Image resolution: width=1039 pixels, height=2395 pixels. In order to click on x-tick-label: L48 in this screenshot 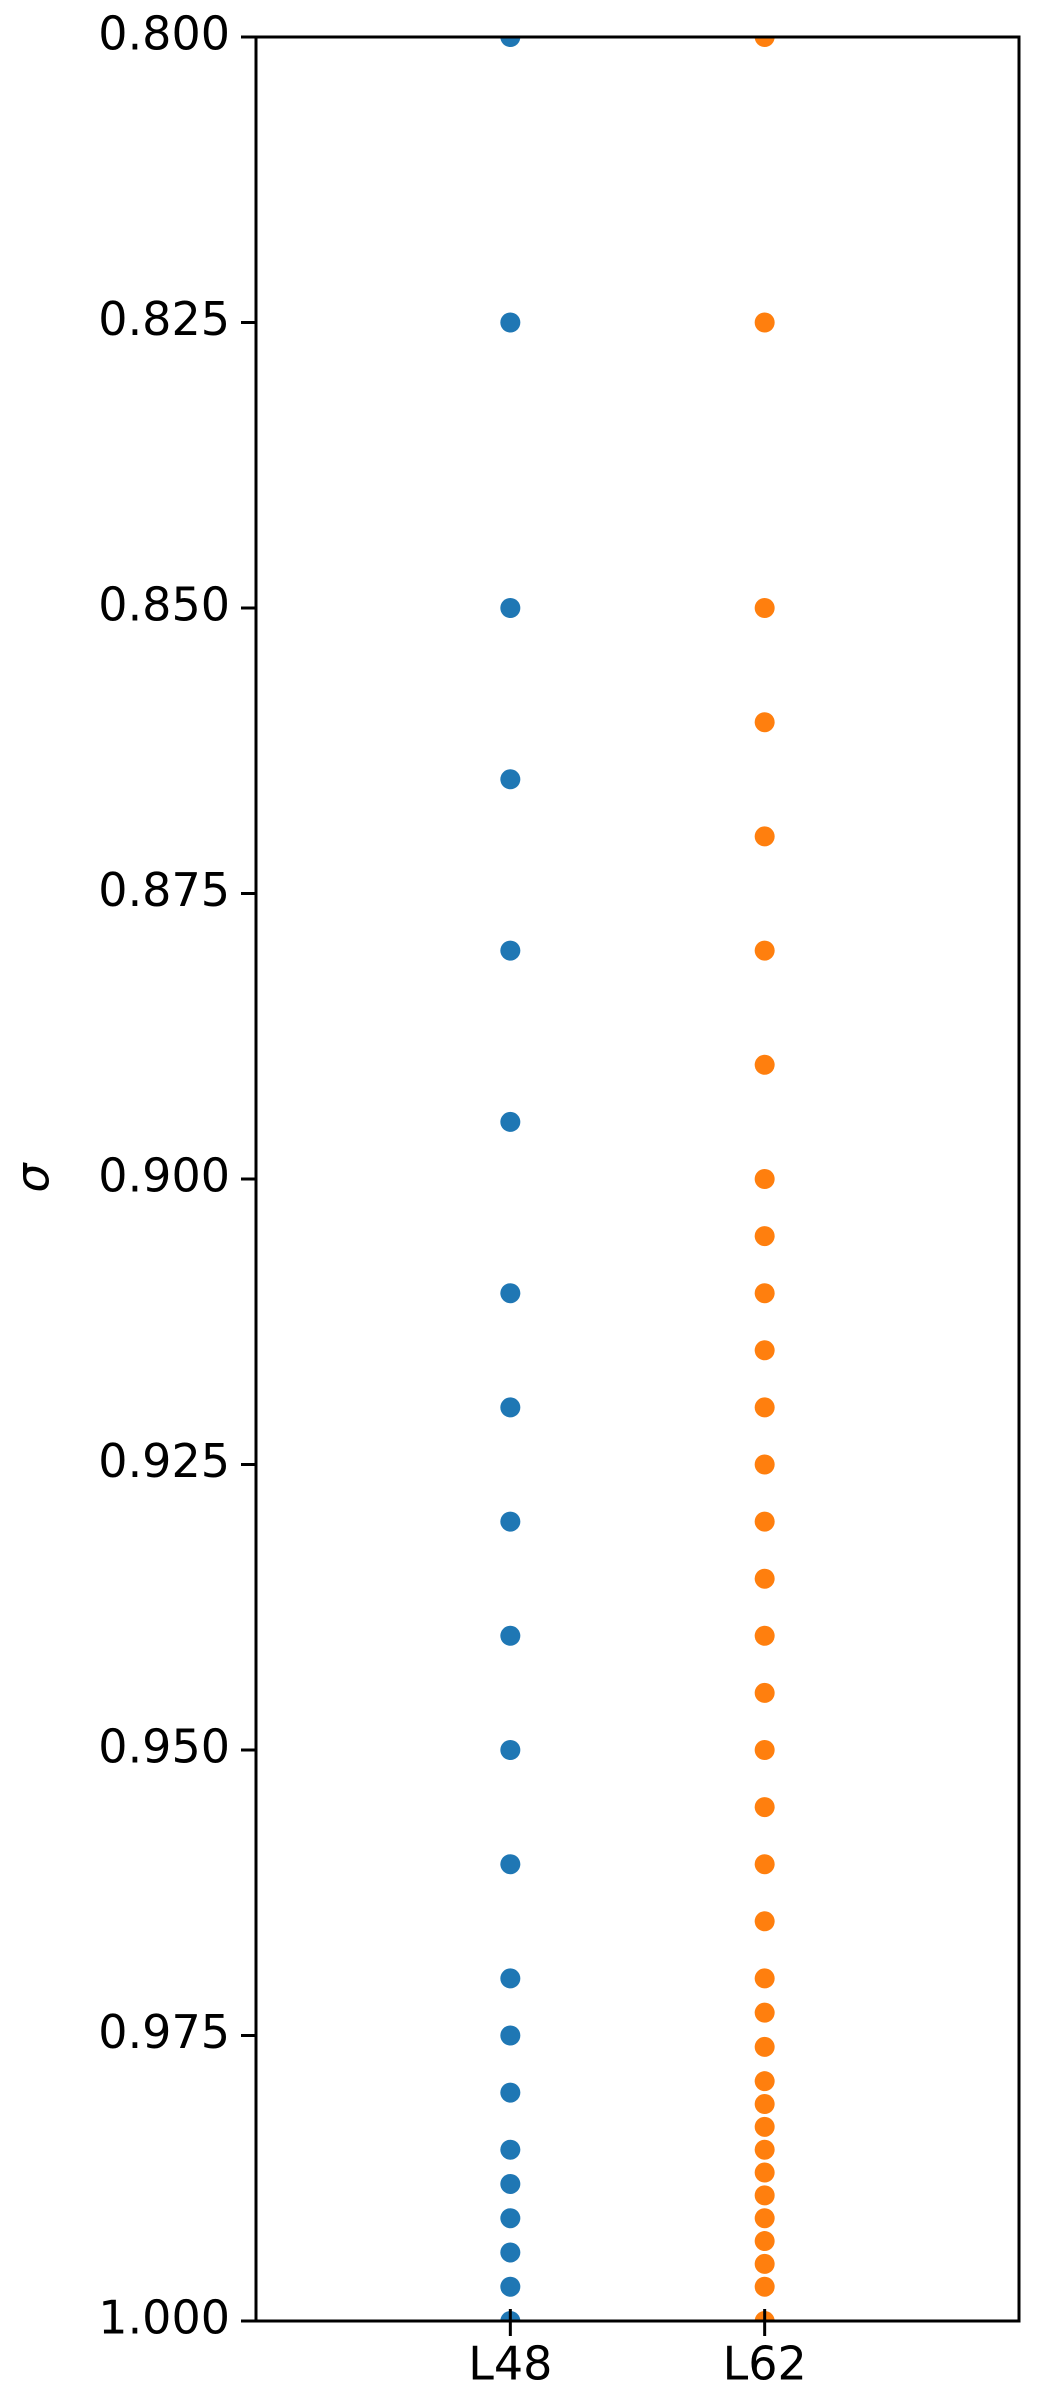, I will do `click(510, 2364)`.